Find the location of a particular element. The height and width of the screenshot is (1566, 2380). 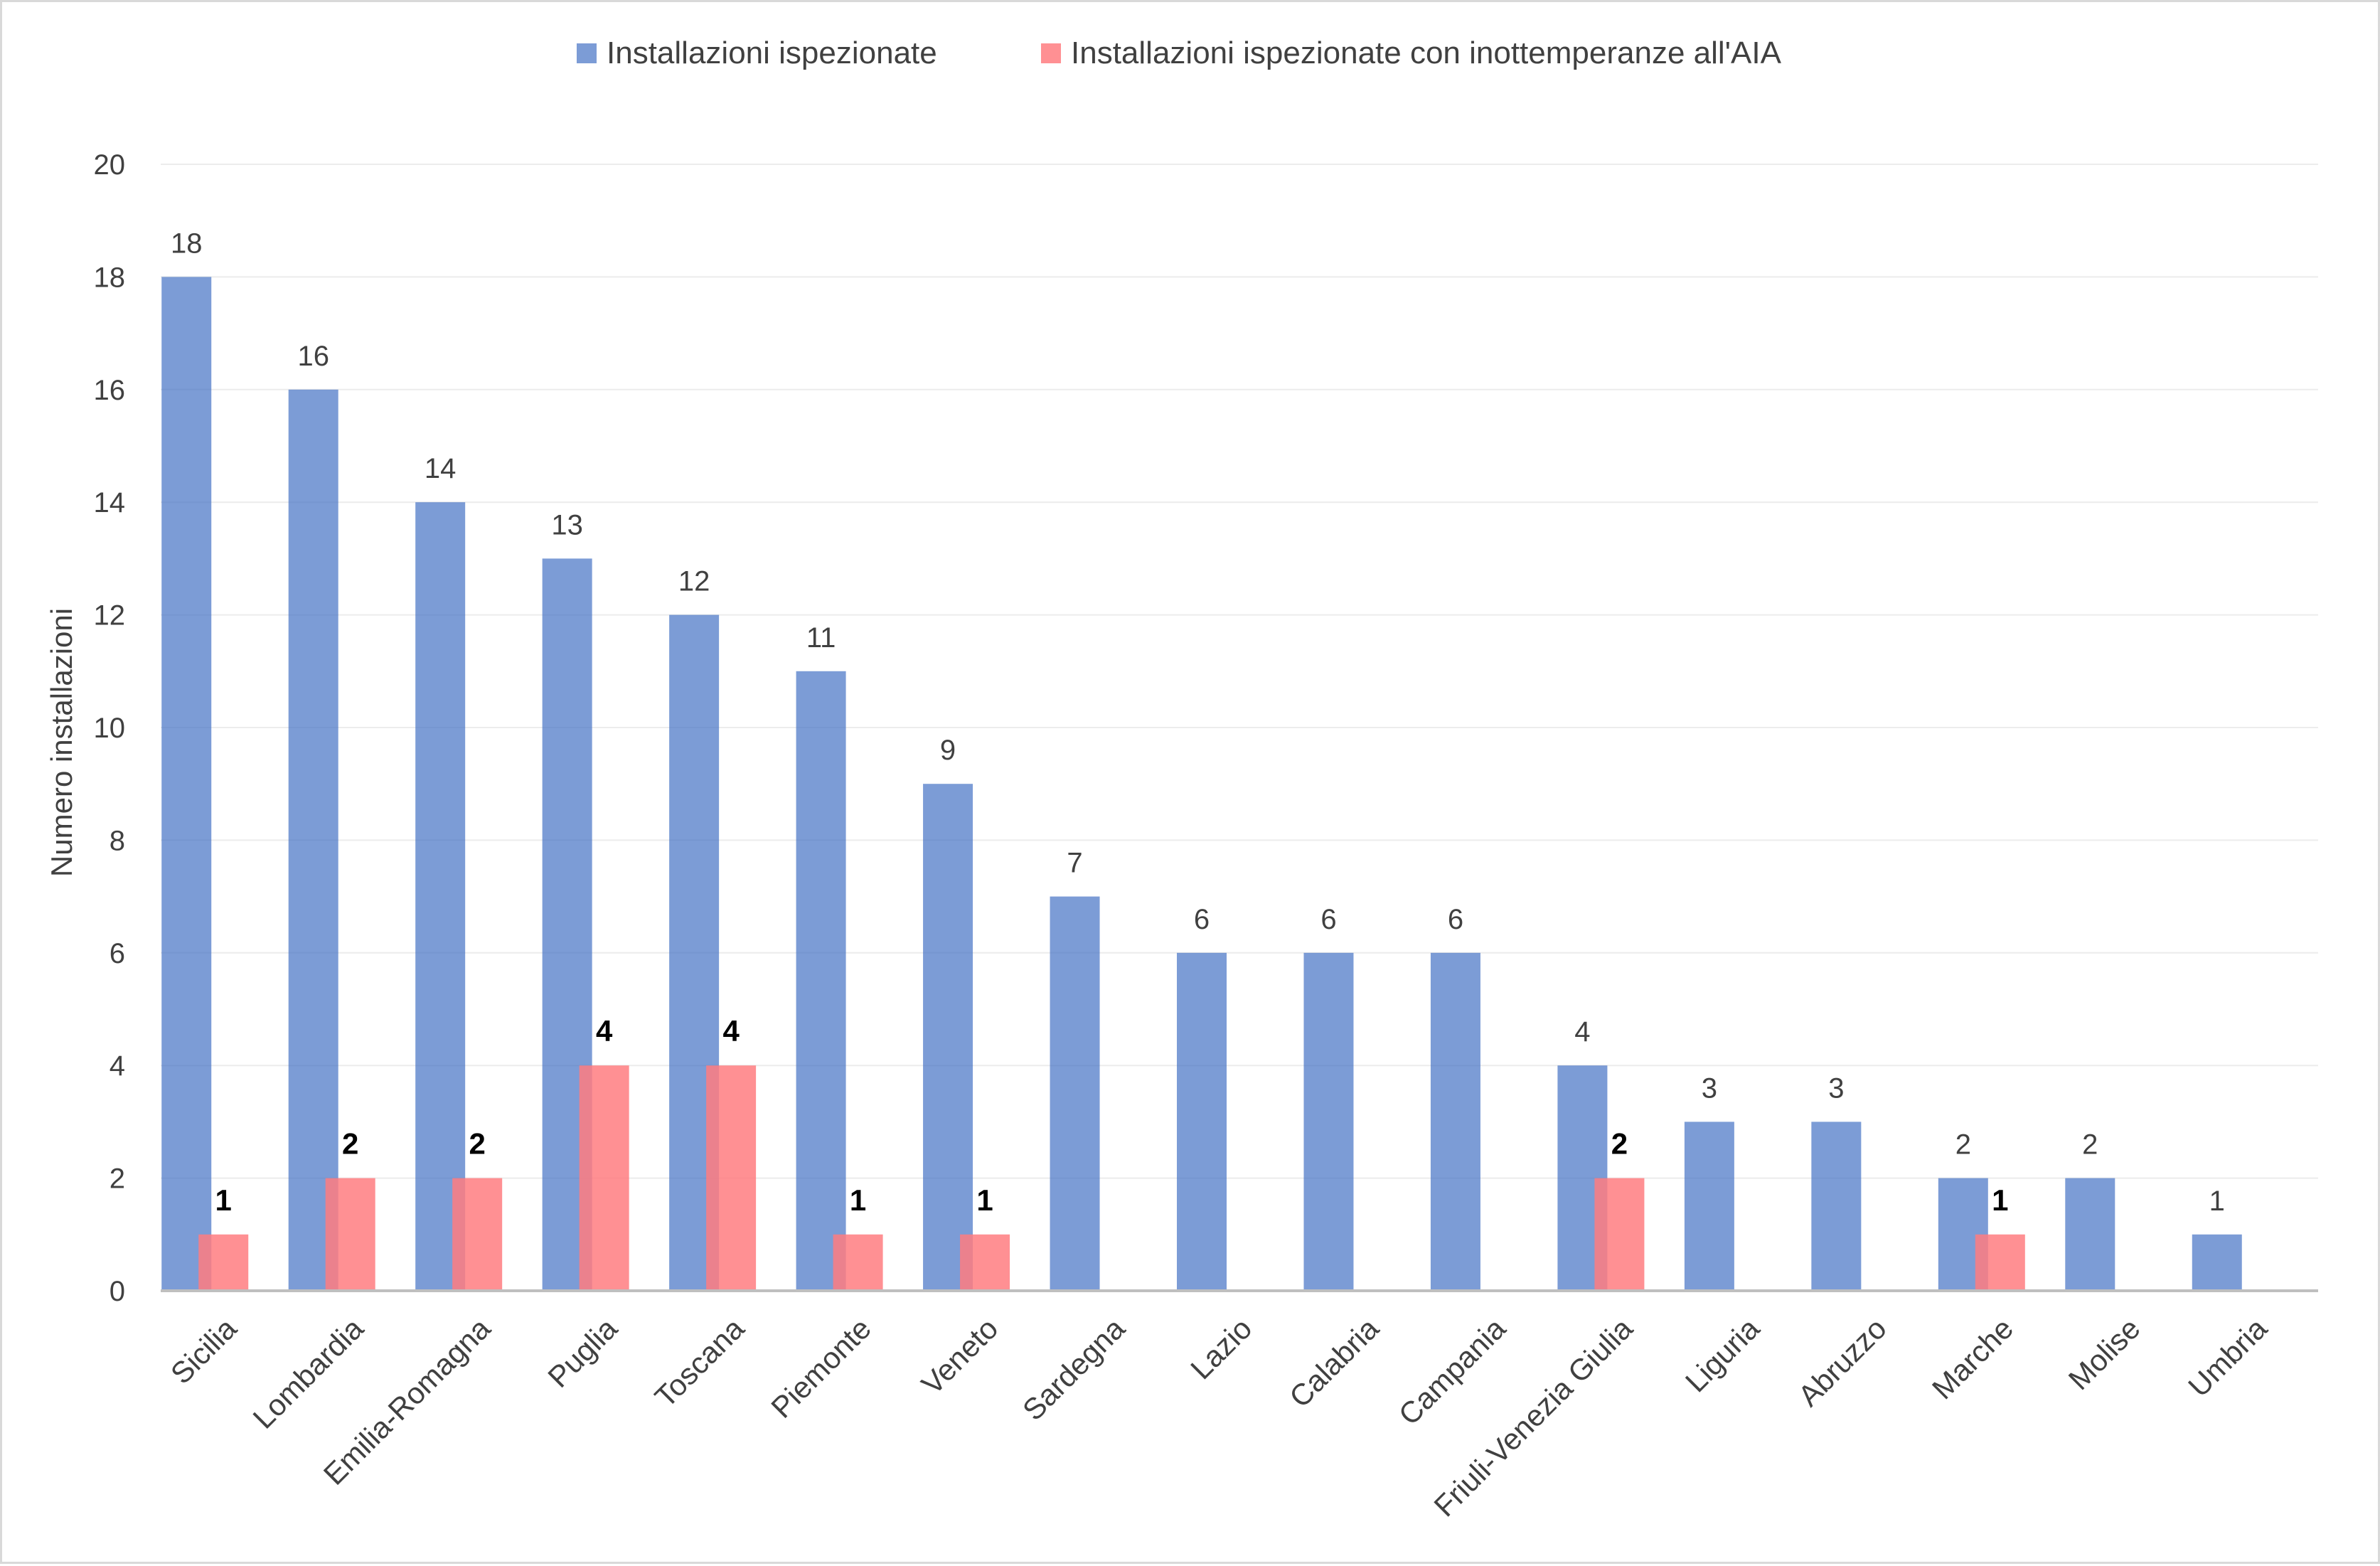

data-label-inspected: 1 is located at coordinates (2217, 1201).